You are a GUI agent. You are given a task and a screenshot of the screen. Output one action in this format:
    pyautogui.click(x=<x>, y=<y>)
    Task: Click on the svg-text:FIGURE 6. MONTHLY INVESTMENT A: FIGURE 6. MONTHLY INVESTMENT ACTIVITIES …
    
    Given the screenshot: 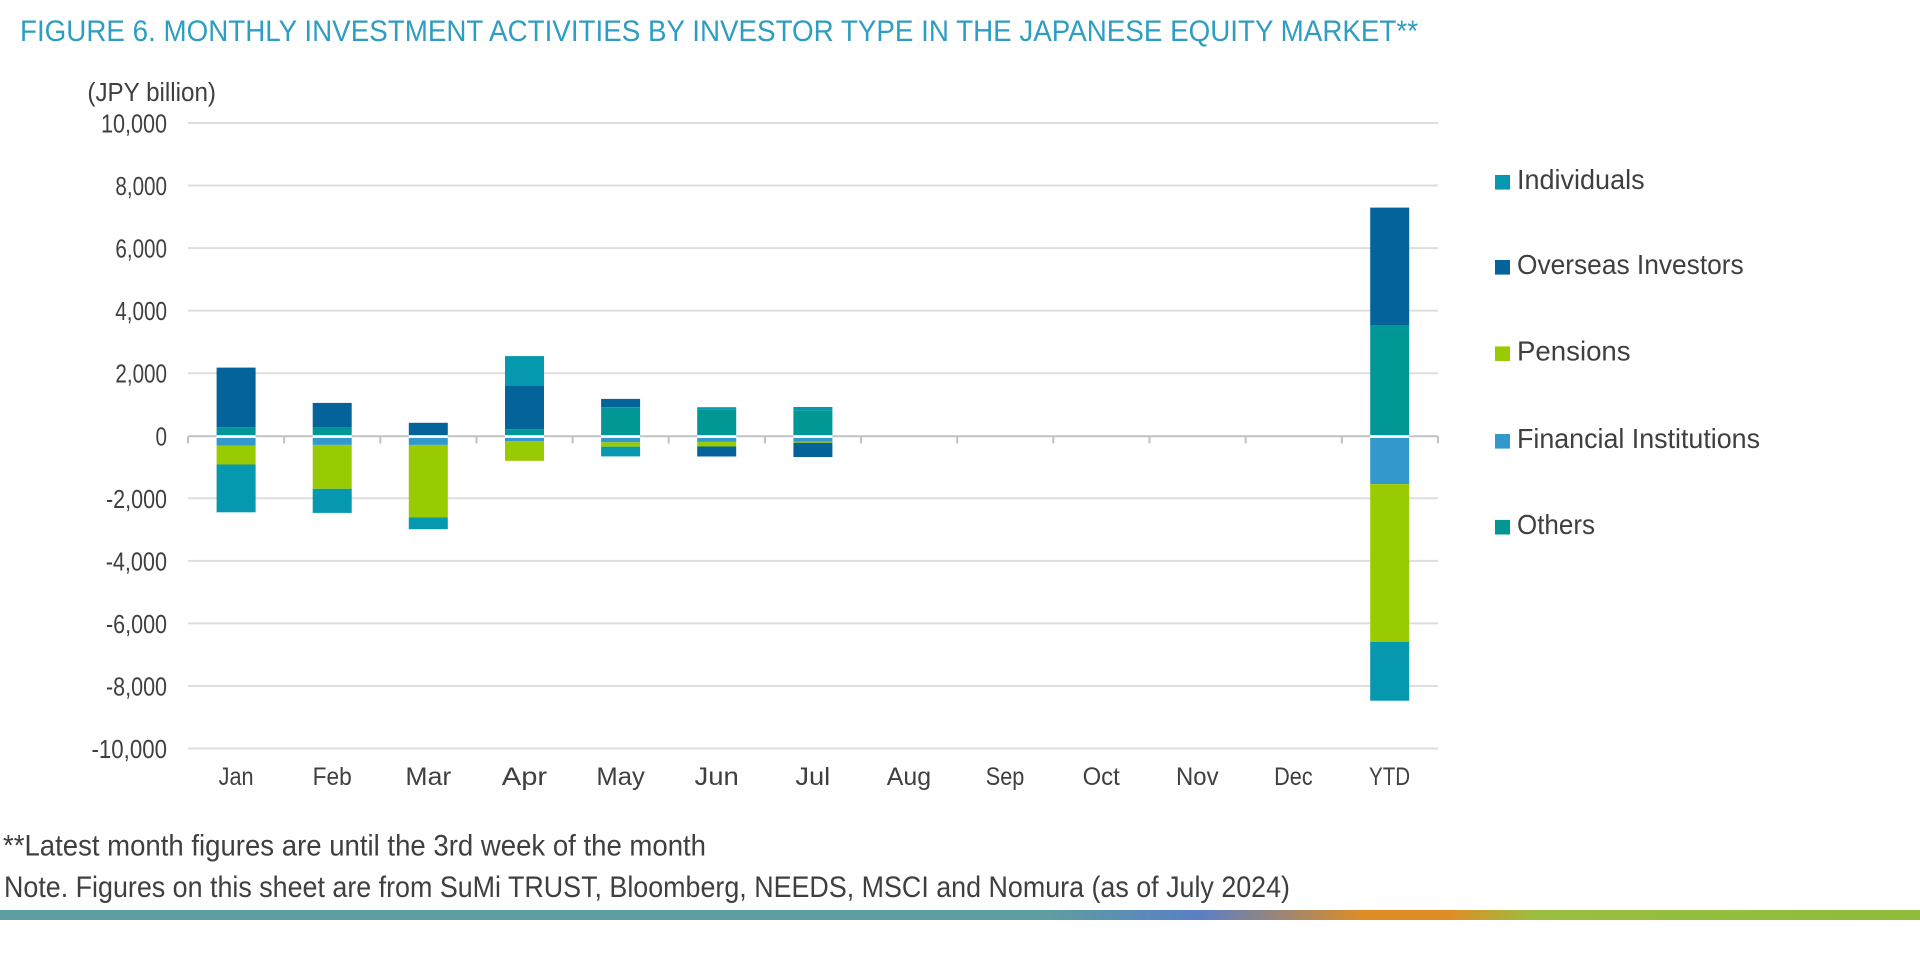 What is the action you would take?
    pyautogui.click(x=719, y=31)
    